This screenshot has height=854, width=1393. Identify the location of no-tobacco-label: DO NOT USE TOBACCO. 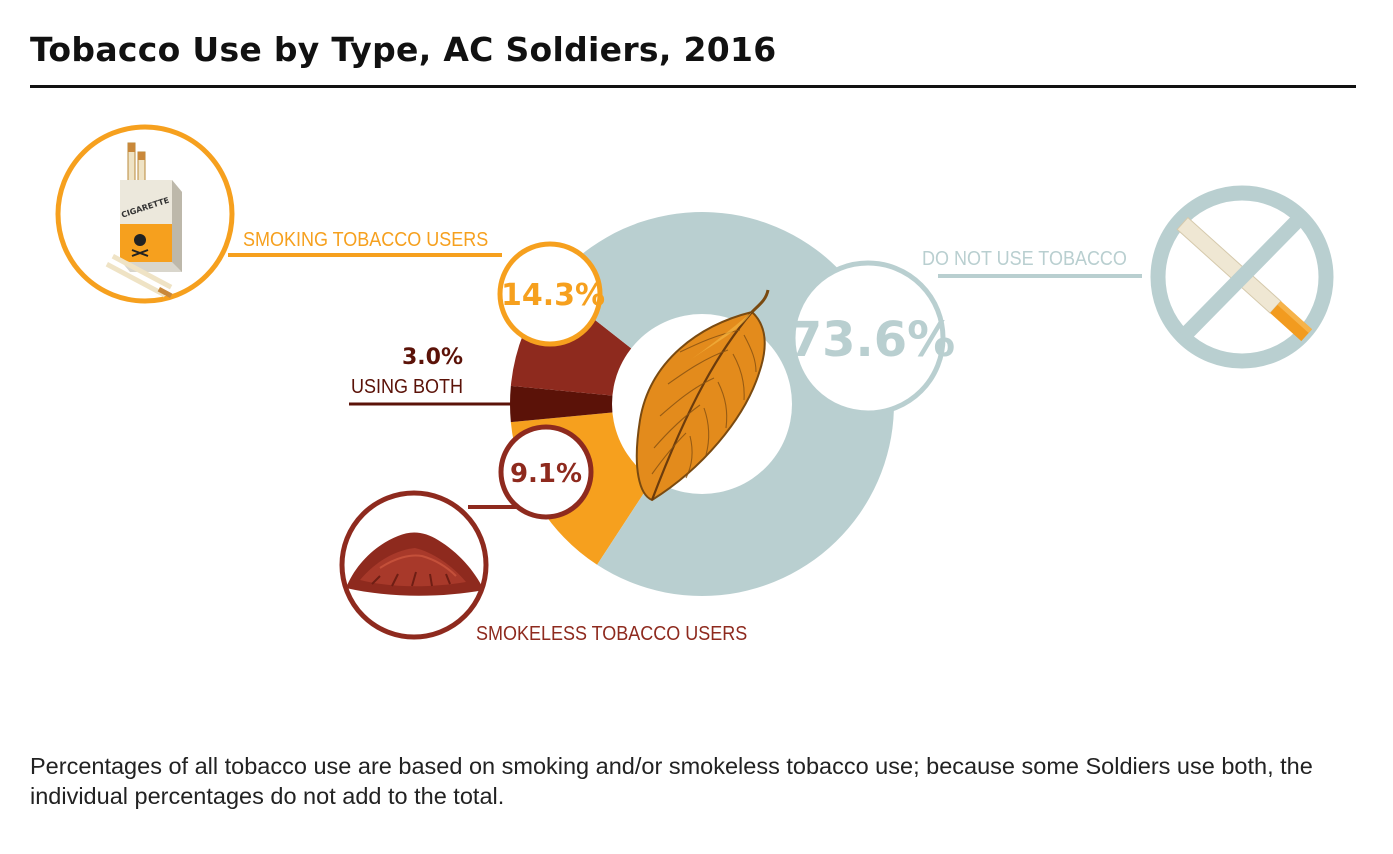
(1024, 259).